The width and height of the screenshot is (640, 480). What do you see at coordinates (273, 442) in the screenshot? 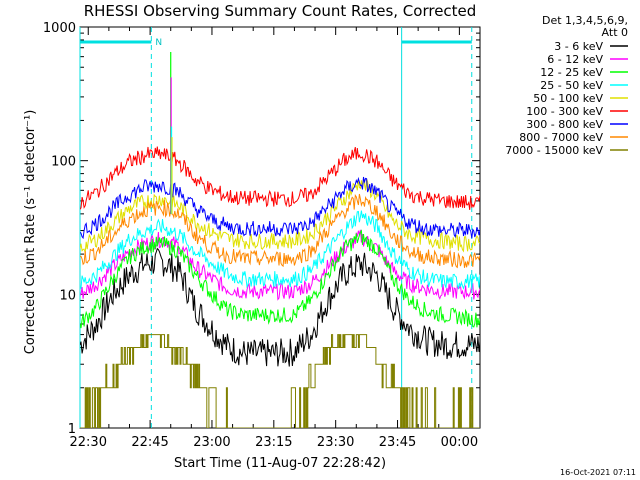
I see `x-tick-label: 23:15` at bounding box center [273, 442].